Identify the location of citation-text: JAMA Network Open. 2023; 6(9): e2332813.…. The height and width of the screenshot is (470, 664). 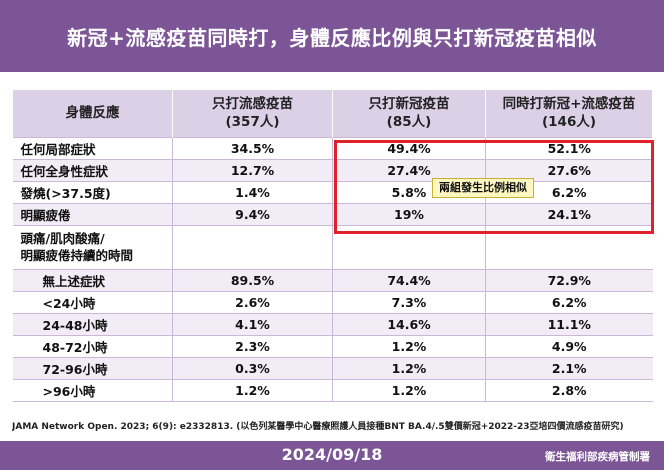
(318, 427).